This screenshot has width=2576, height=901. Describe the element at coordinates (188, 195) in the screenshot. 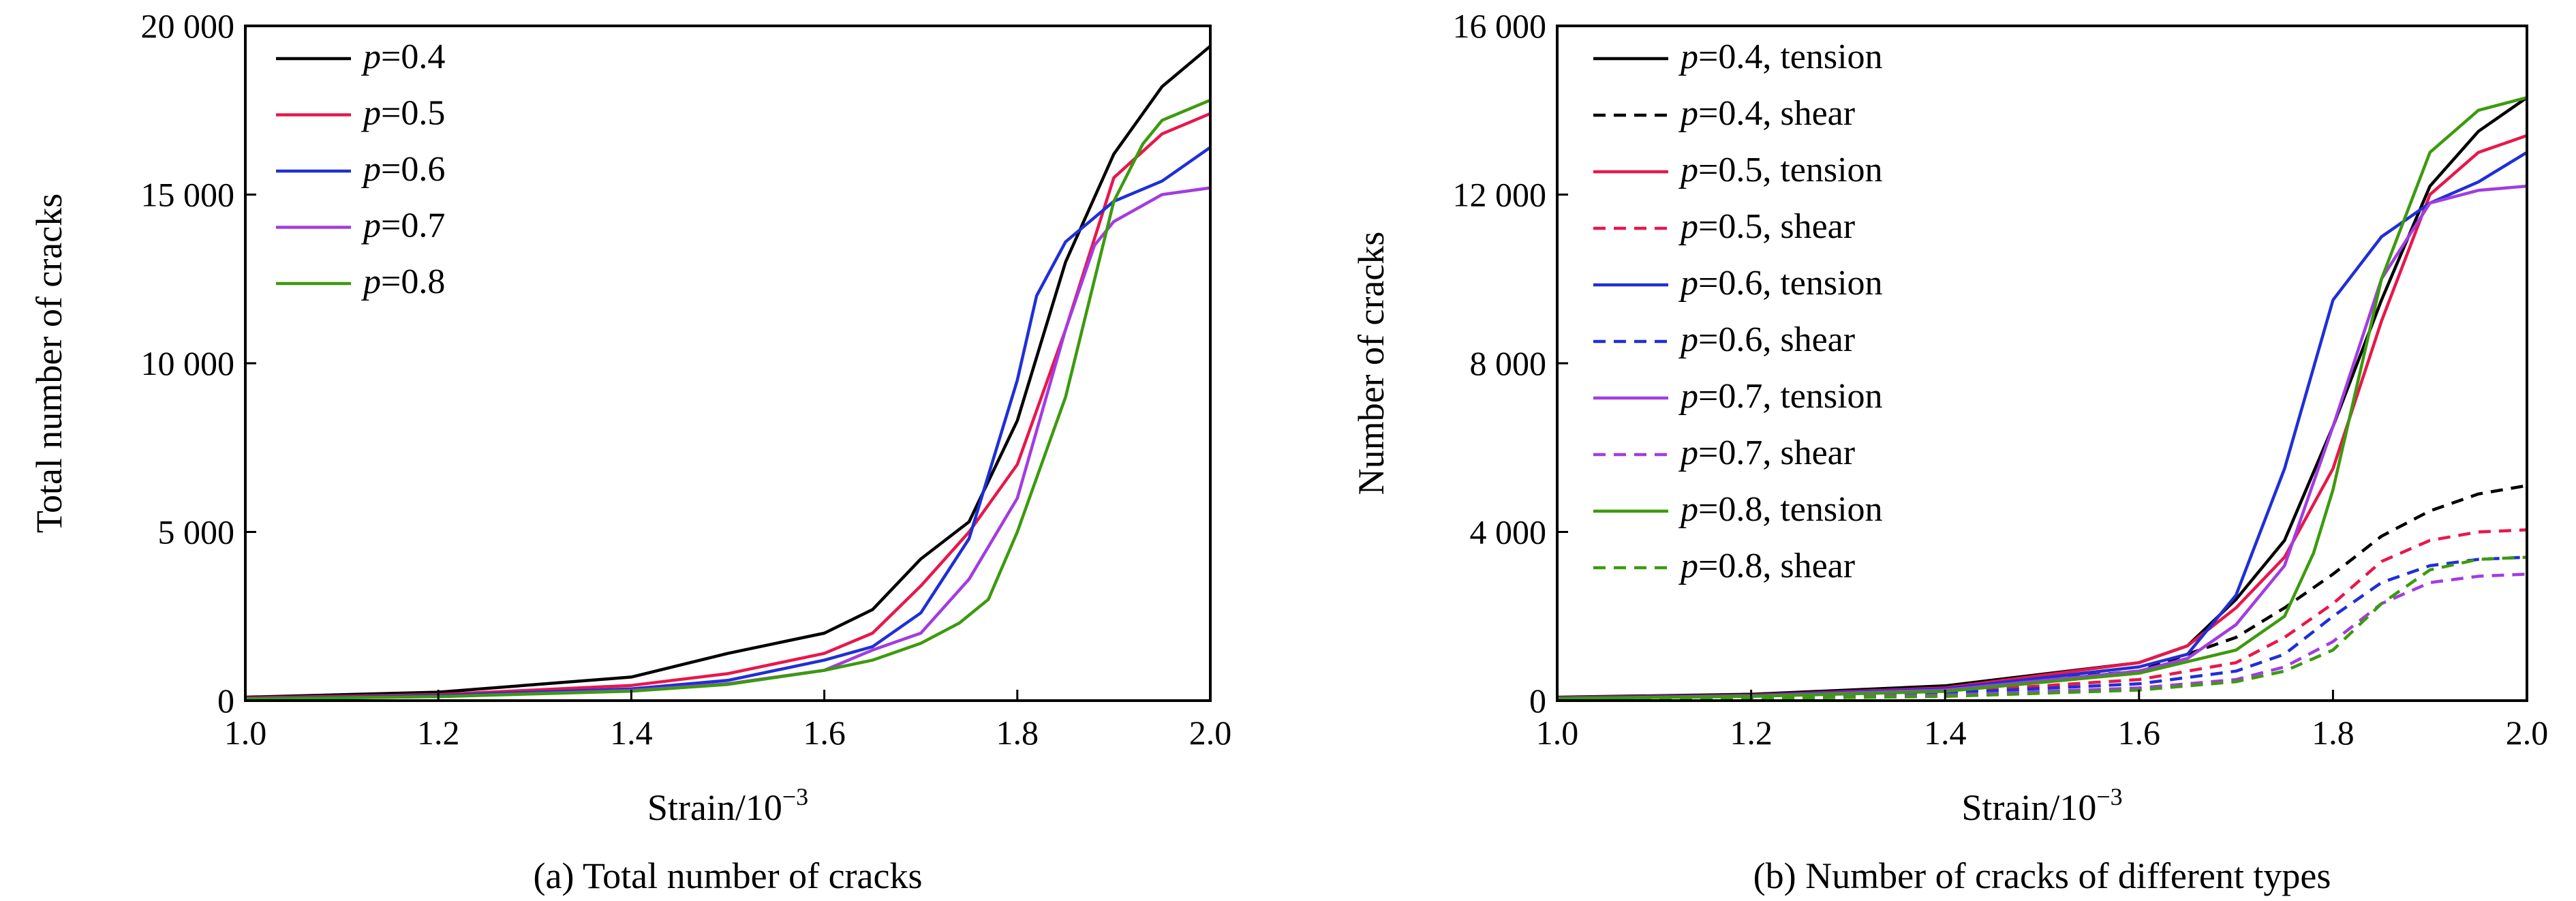

I see `chart-a-ytick-label: 15 000` at that location.